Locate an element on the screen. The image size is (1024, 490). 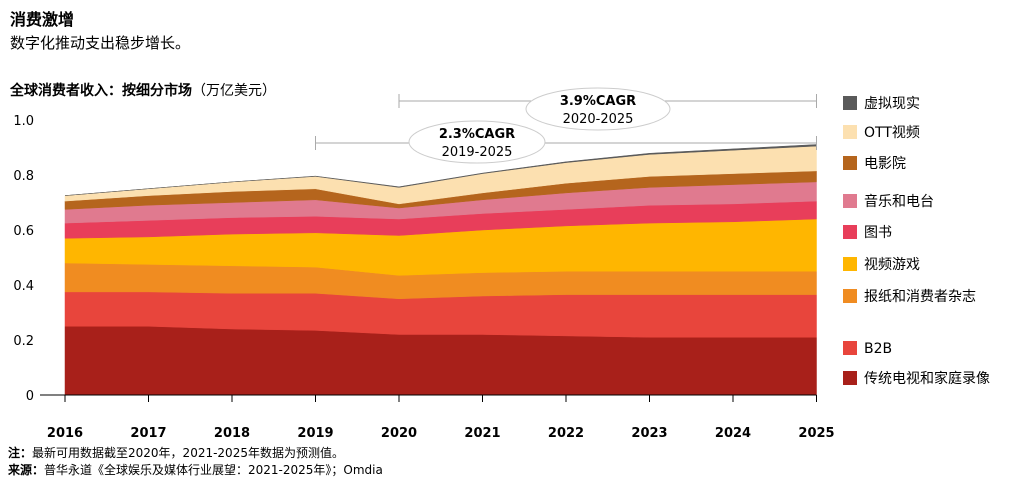
legend-label: OTT视频 is located at coordinates (892, 133).